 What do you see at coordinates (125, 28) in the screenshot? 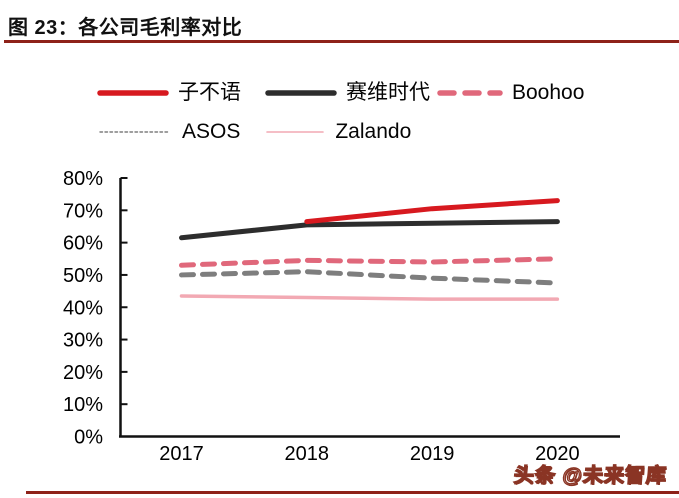
I see `figure-title: 图 23：各公司毛利率对比` at bounding box center [125, 28].